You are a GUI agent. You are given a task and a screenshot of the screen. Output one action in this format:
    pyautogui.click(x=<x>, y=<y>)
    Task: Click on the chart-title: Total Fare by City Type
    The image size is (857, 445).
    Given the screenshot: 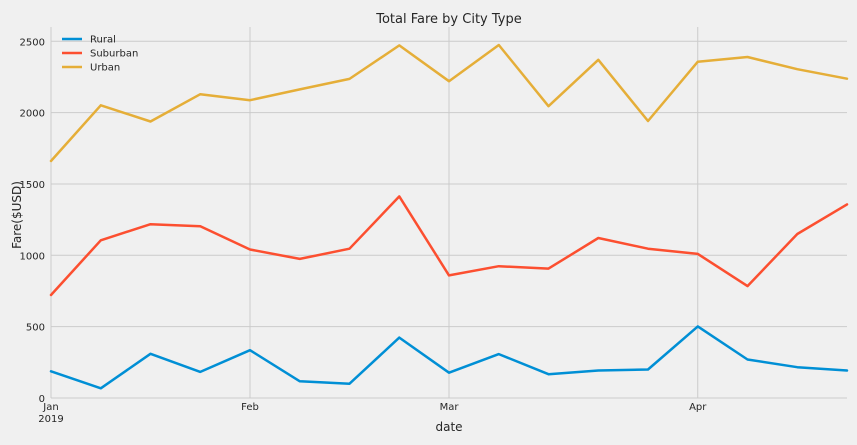 What is the action you would take?
    pyautogui.click(x=448, y=19)
    